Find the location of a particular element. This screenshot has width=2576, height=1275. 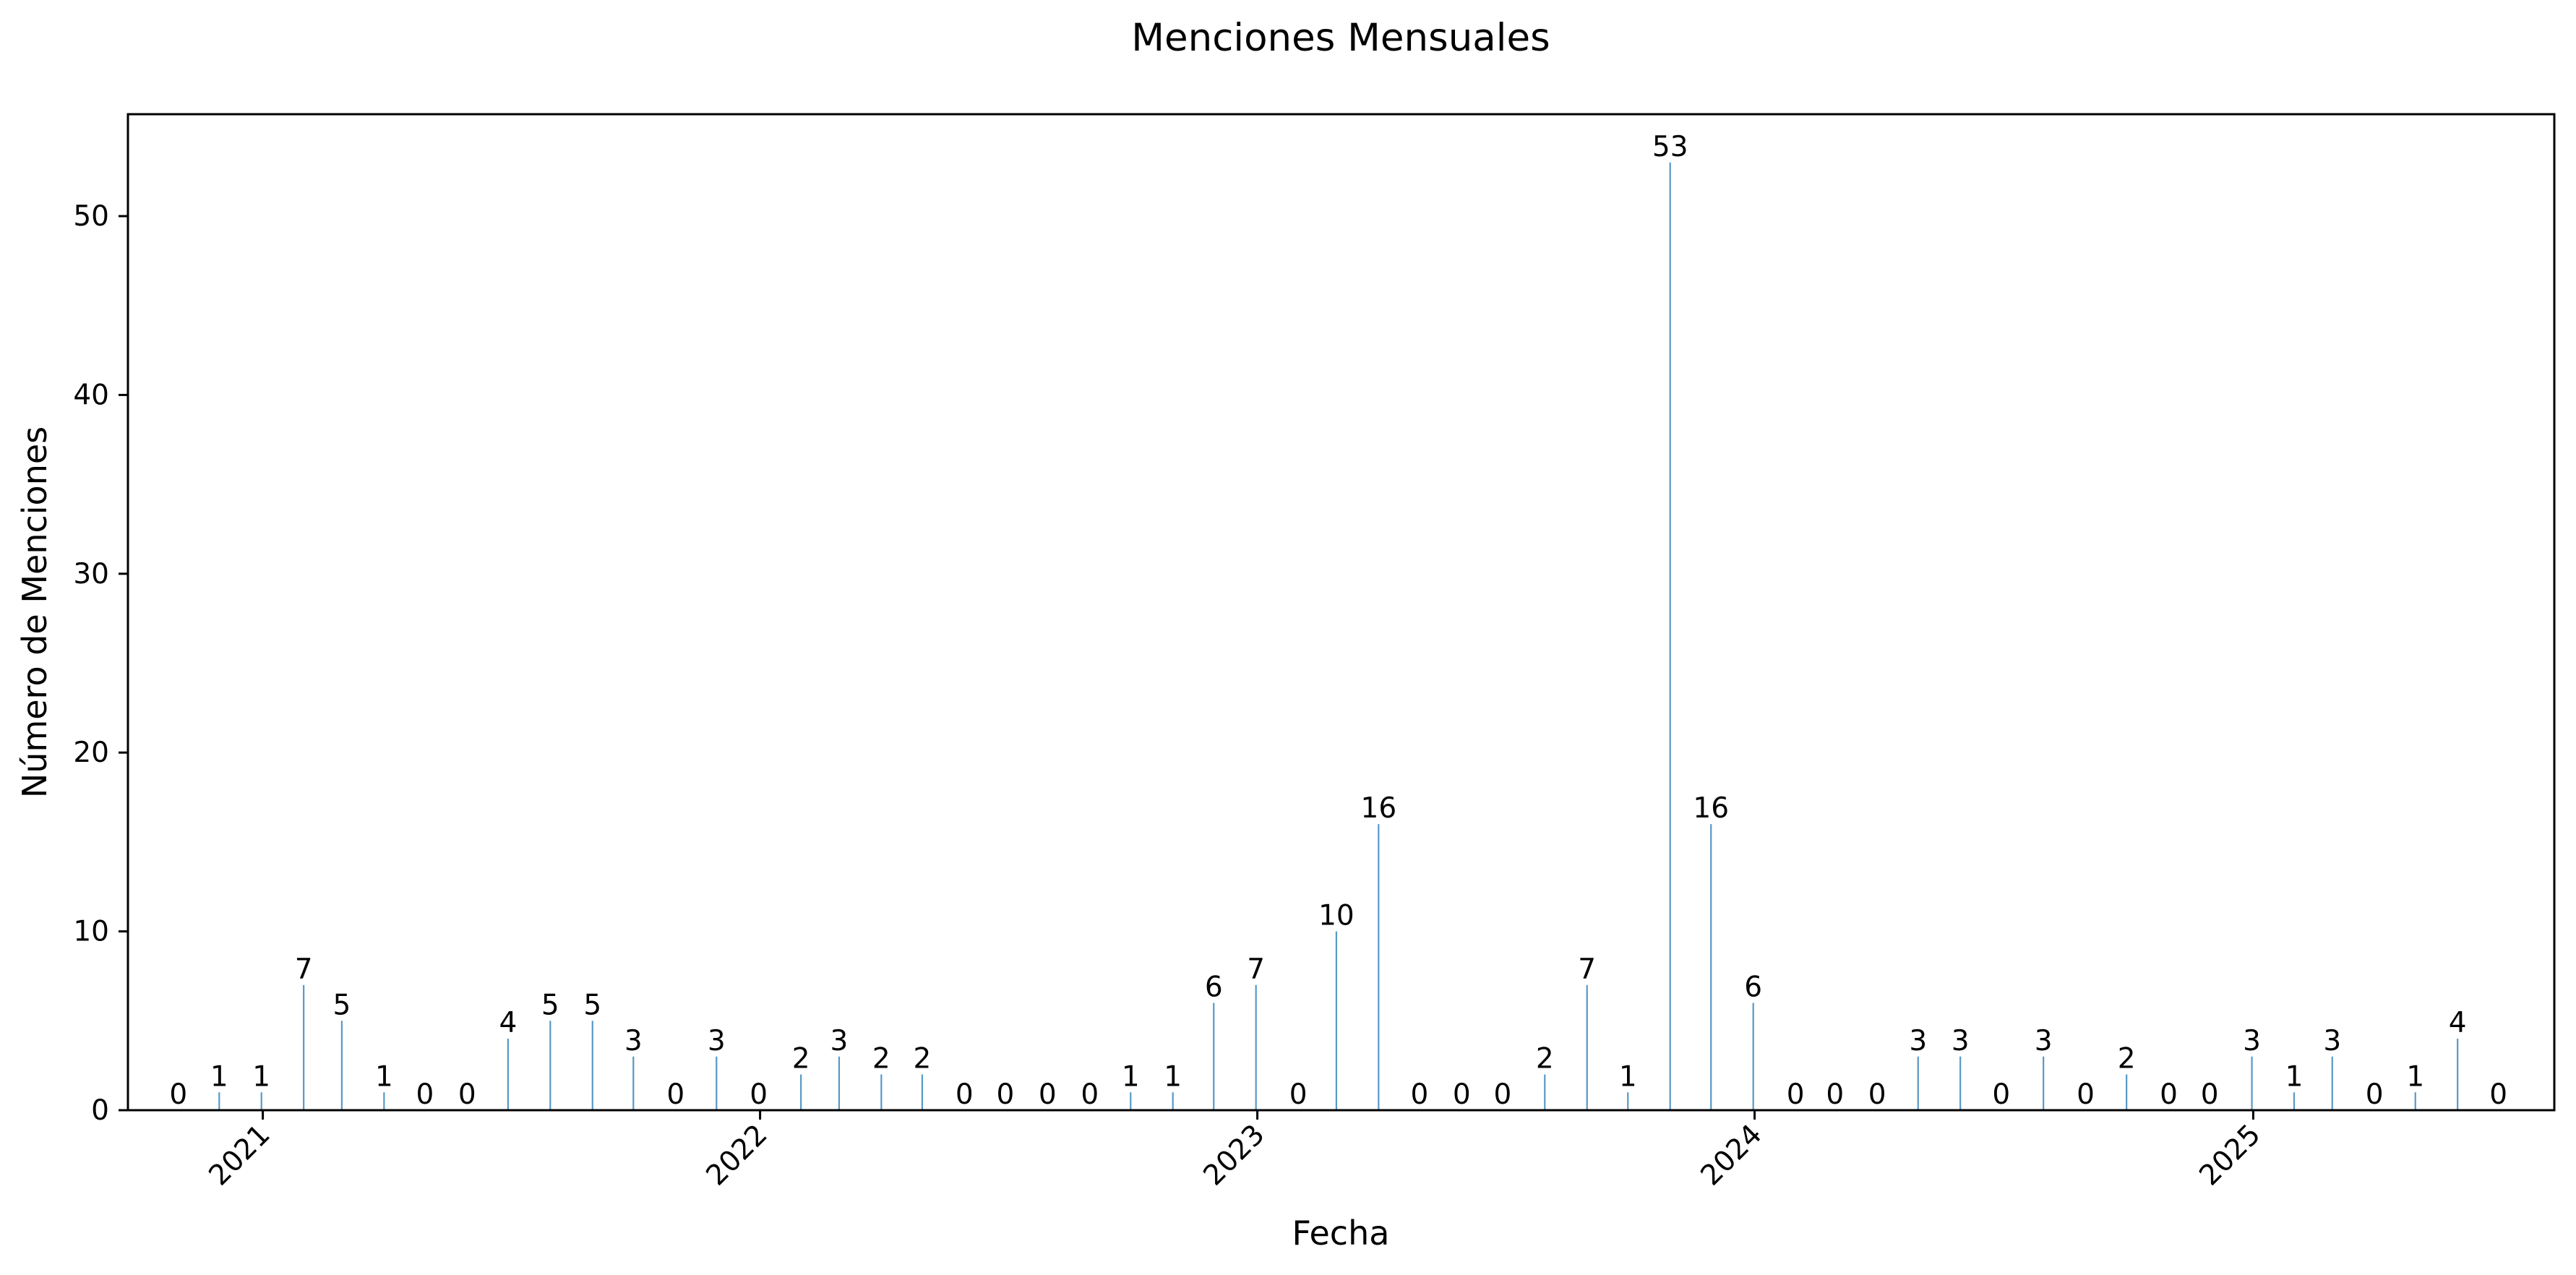

data-label-2024-06: 0 is located at coordinates (2001, 1094).